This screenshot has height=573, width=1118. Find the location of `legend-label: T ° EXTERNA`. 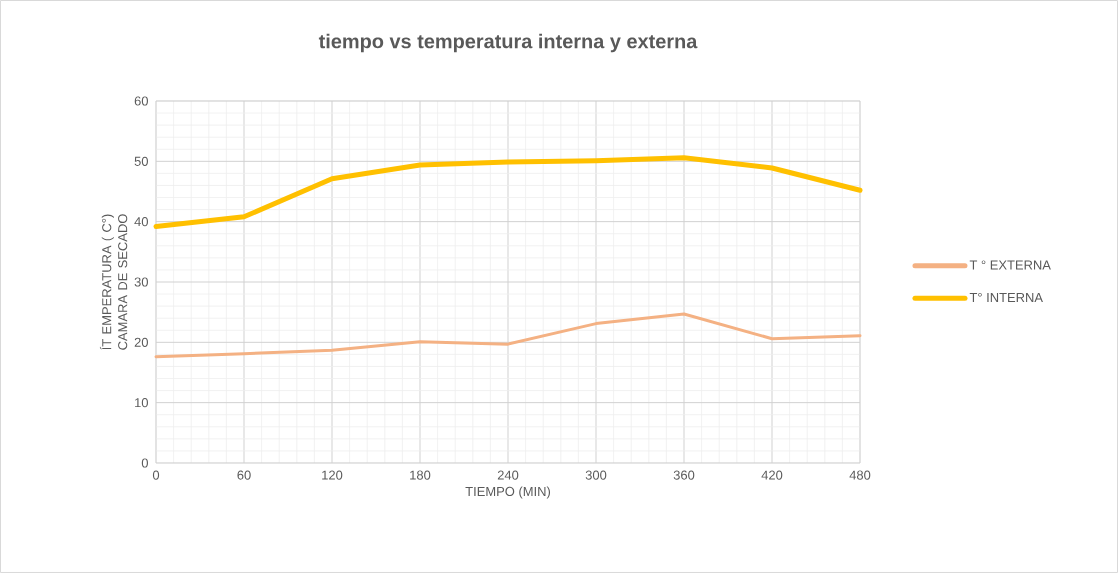

legend-label: T ° EXTERNA is located at coordinates (1010, 265).